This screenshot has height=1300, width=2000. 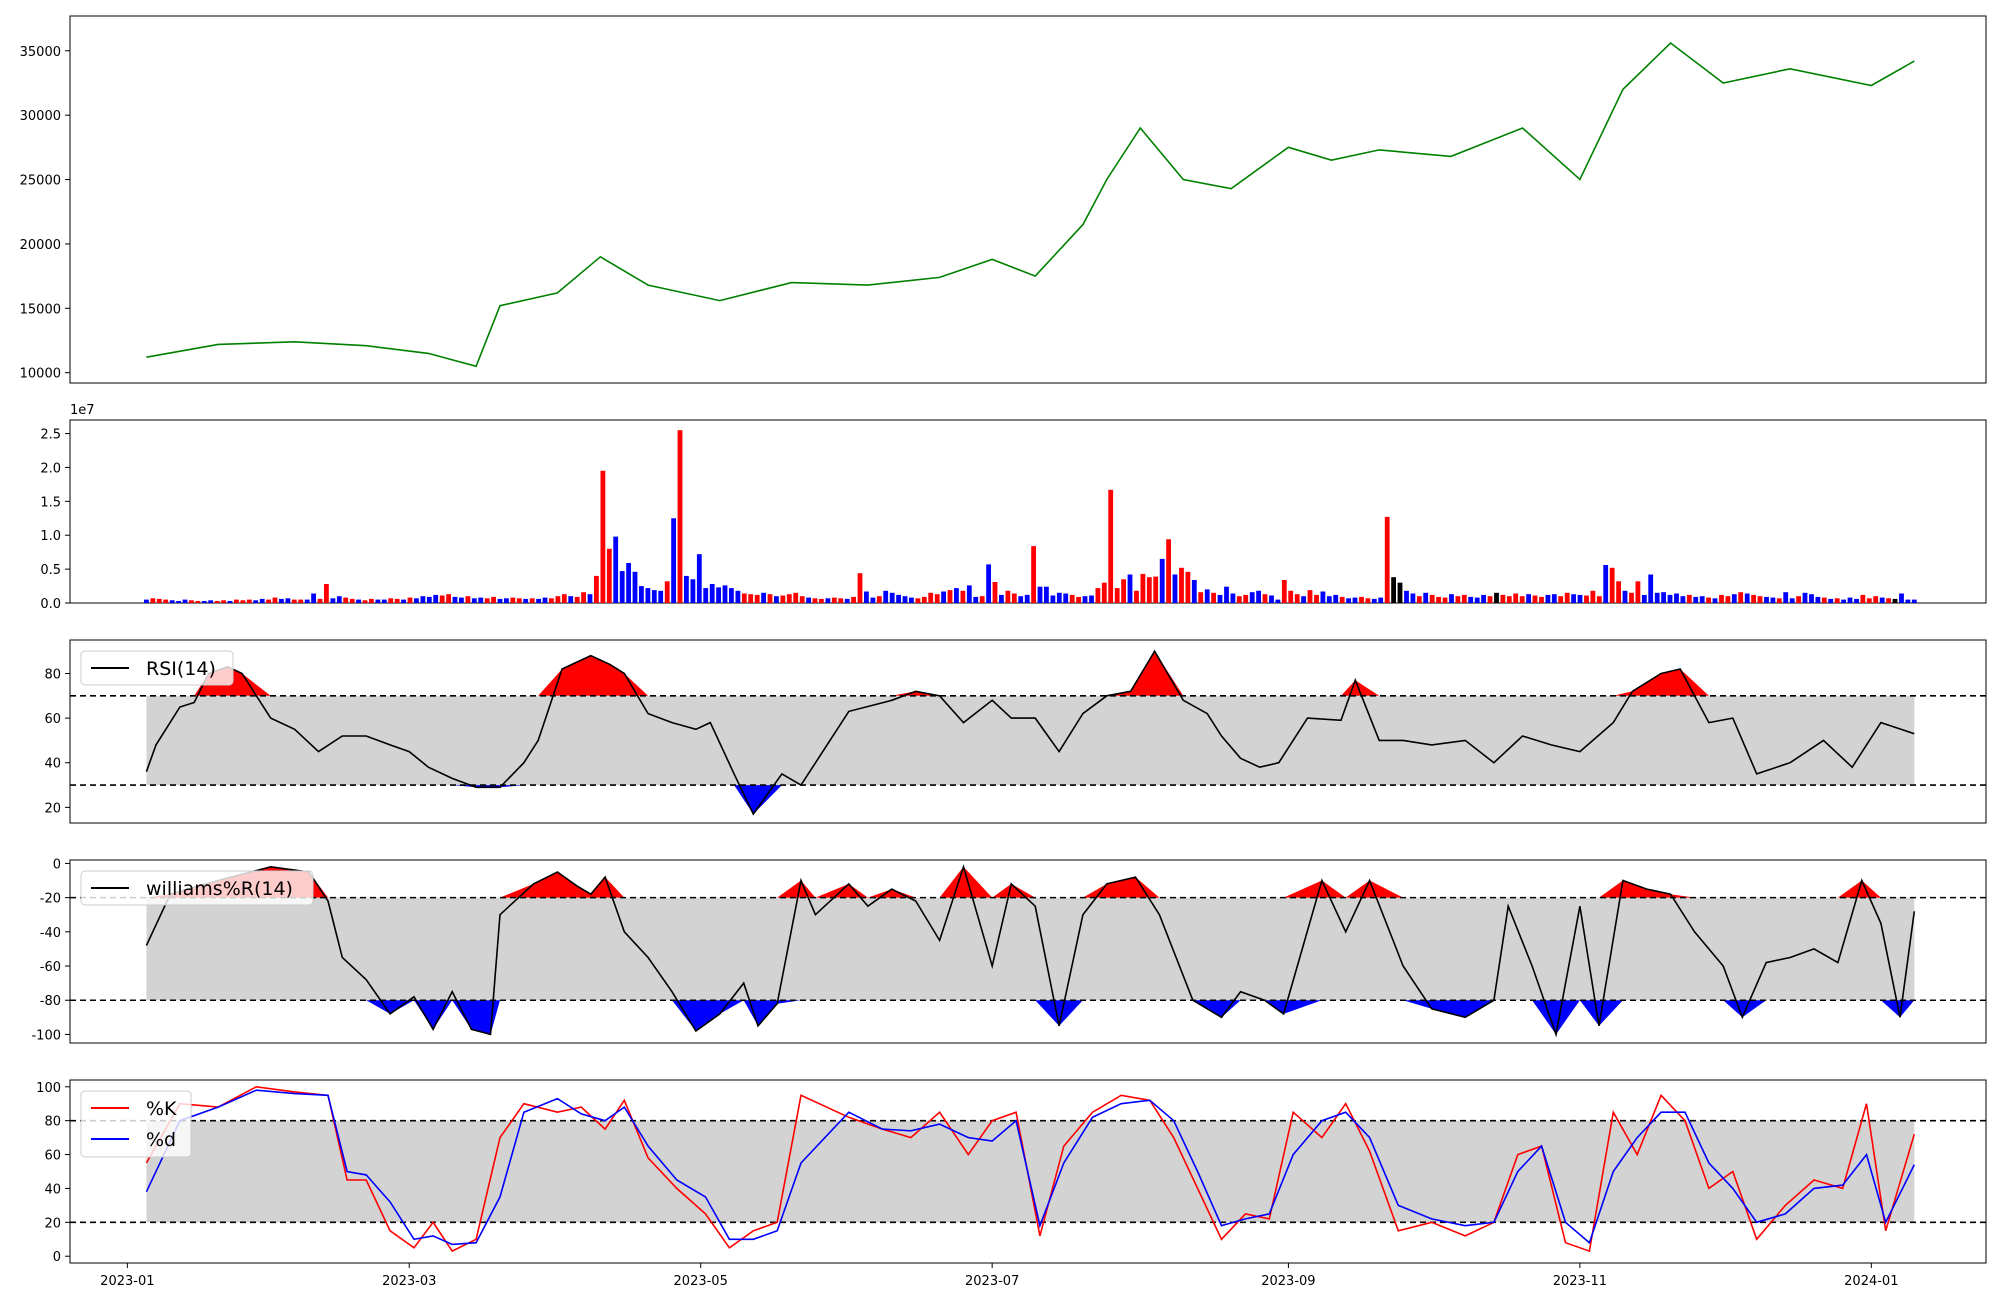 I want to click on williams-ytick-label: -40, so click(x=50, y=933).